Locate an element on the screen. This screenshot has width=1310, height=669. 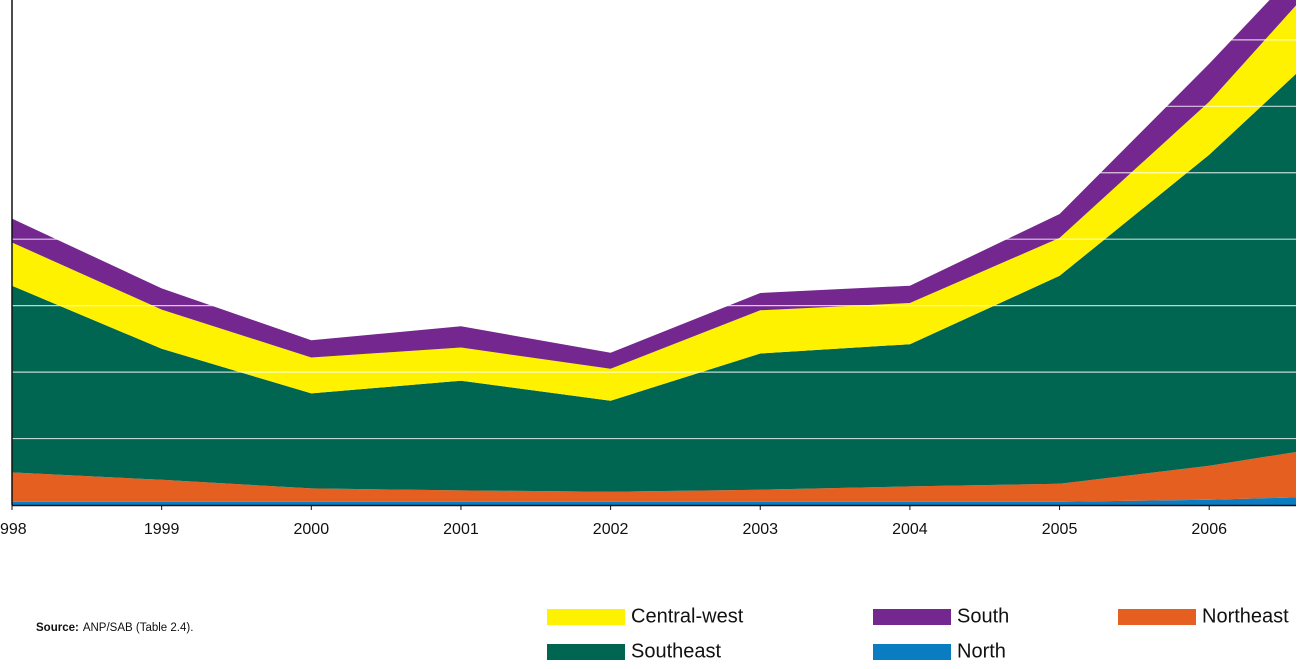
legend-label: Southeast is located at coordinates (676, 651).